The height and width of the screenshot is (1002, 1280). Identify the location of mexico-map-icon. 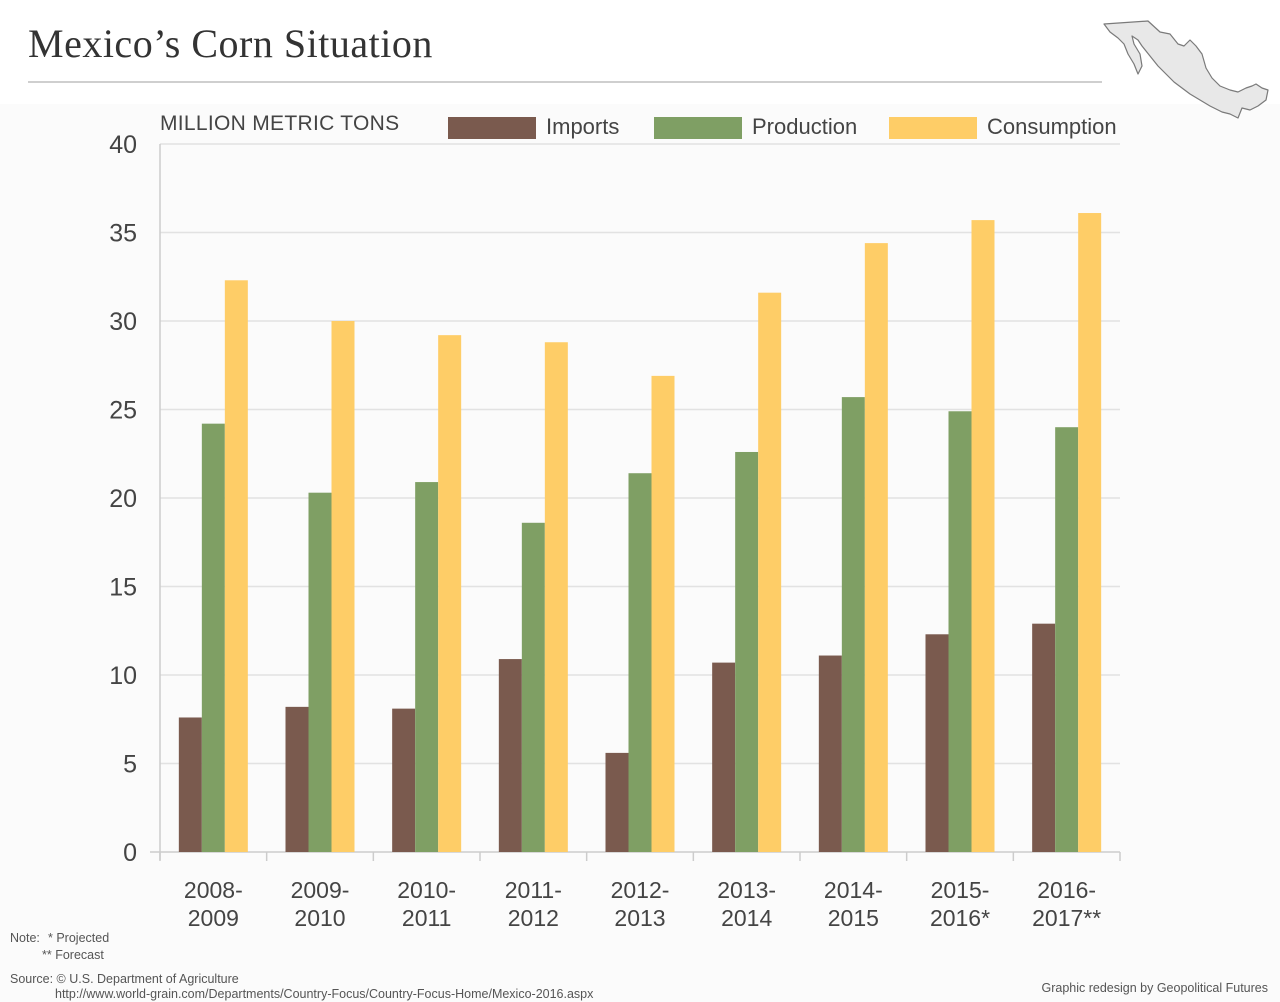
(1186, 69).